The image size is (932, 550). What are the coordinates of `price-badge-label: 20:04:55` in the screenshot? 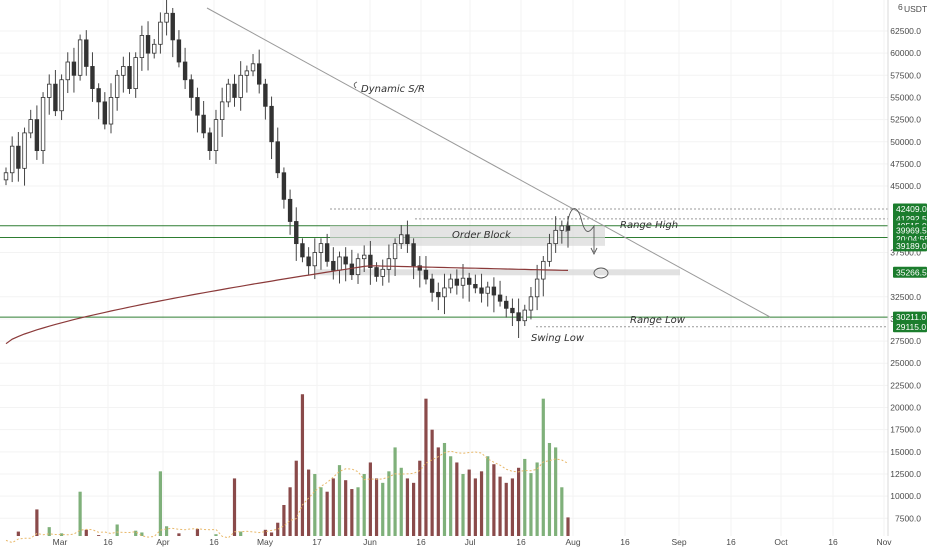 It's located at (912, 239).